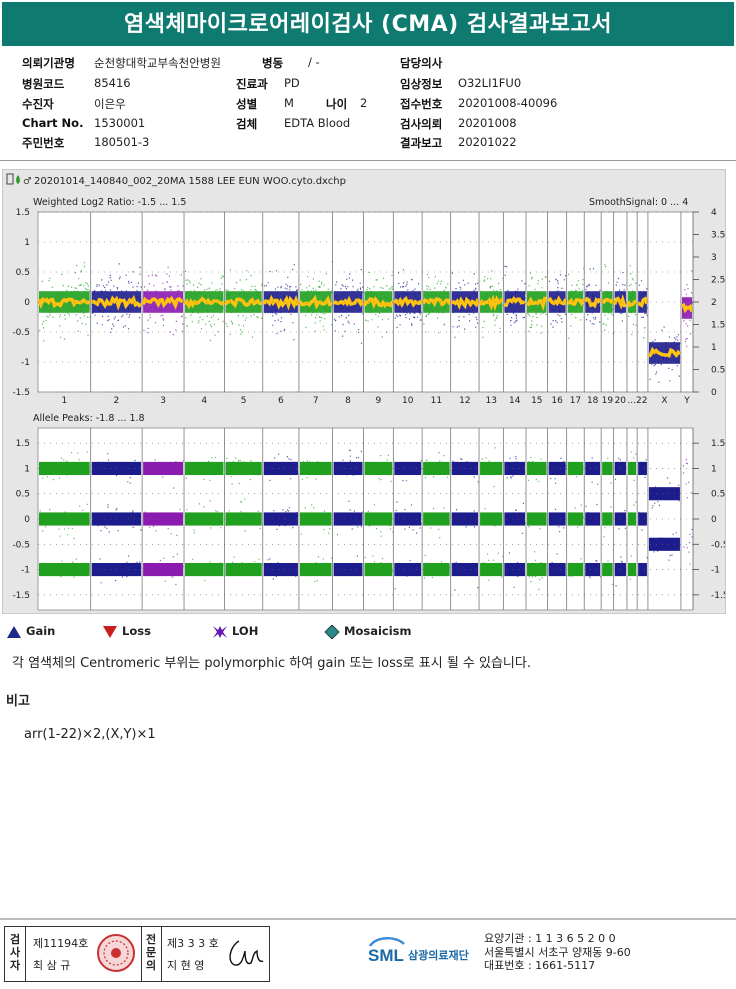  What do you see at coordinates (317, 123) in the screenshot?
I see `specimen-value: EDTA Blood` at bounding box center [317, 123].